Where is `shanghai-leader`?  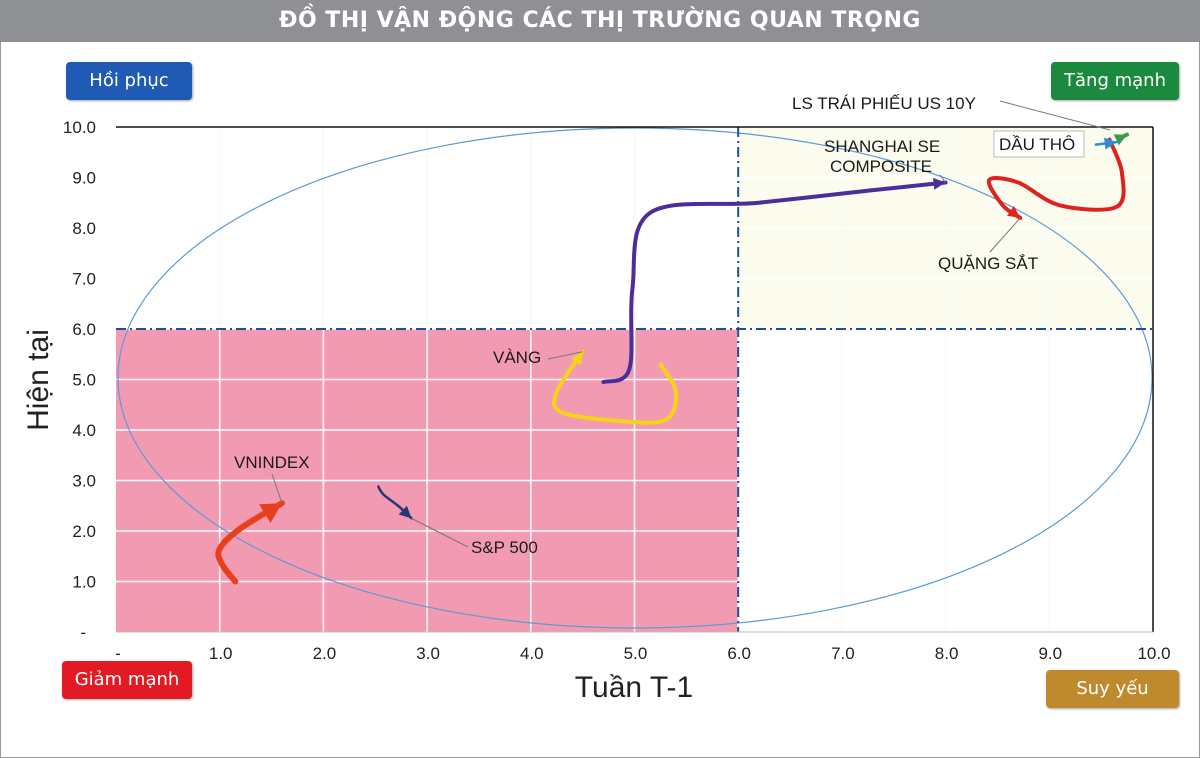
shanghai-leader is located at coordinates (943, 178).